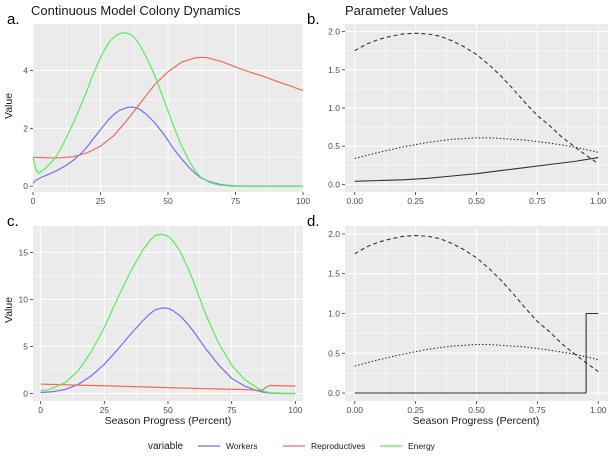 The height and width of the screenshot is (459, 615). What do you see at coordinates (24, 299) in the screenshot?
I see `y-tick-label: 10` at bounding box center [24, 299].